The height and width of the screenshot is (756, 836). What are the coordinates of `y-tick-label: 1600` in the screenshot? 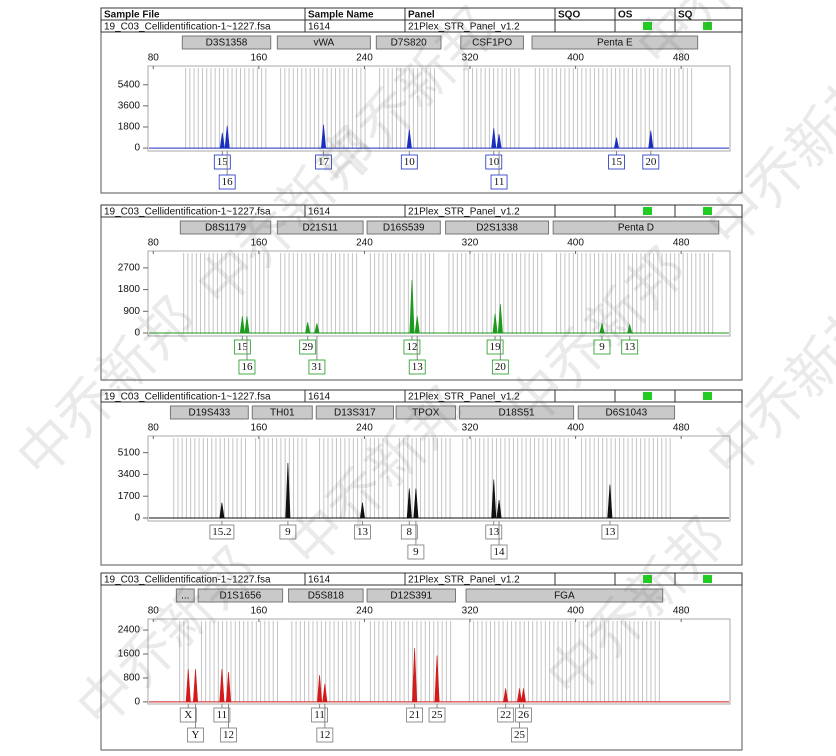 It's located at (129, 654).